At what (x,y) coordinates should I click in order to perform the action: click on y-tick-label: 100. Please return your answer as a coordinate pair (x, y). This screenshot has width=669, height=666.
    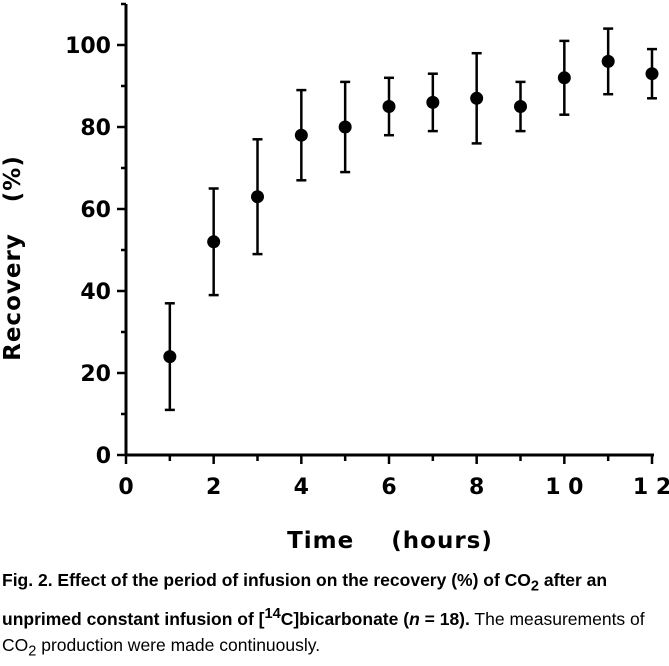
    Looking at the image, I should click on (88, 46).